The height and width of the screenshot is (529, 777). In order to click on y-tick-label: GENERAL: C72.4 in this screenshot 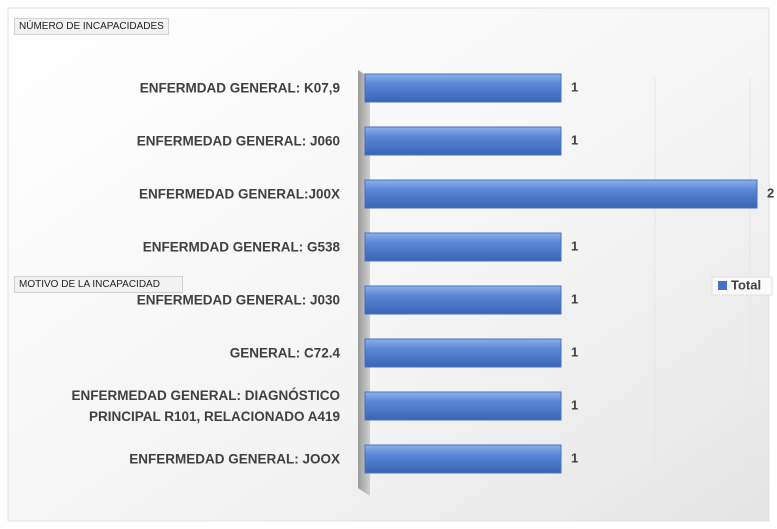, I will do `click(284, 353)`.